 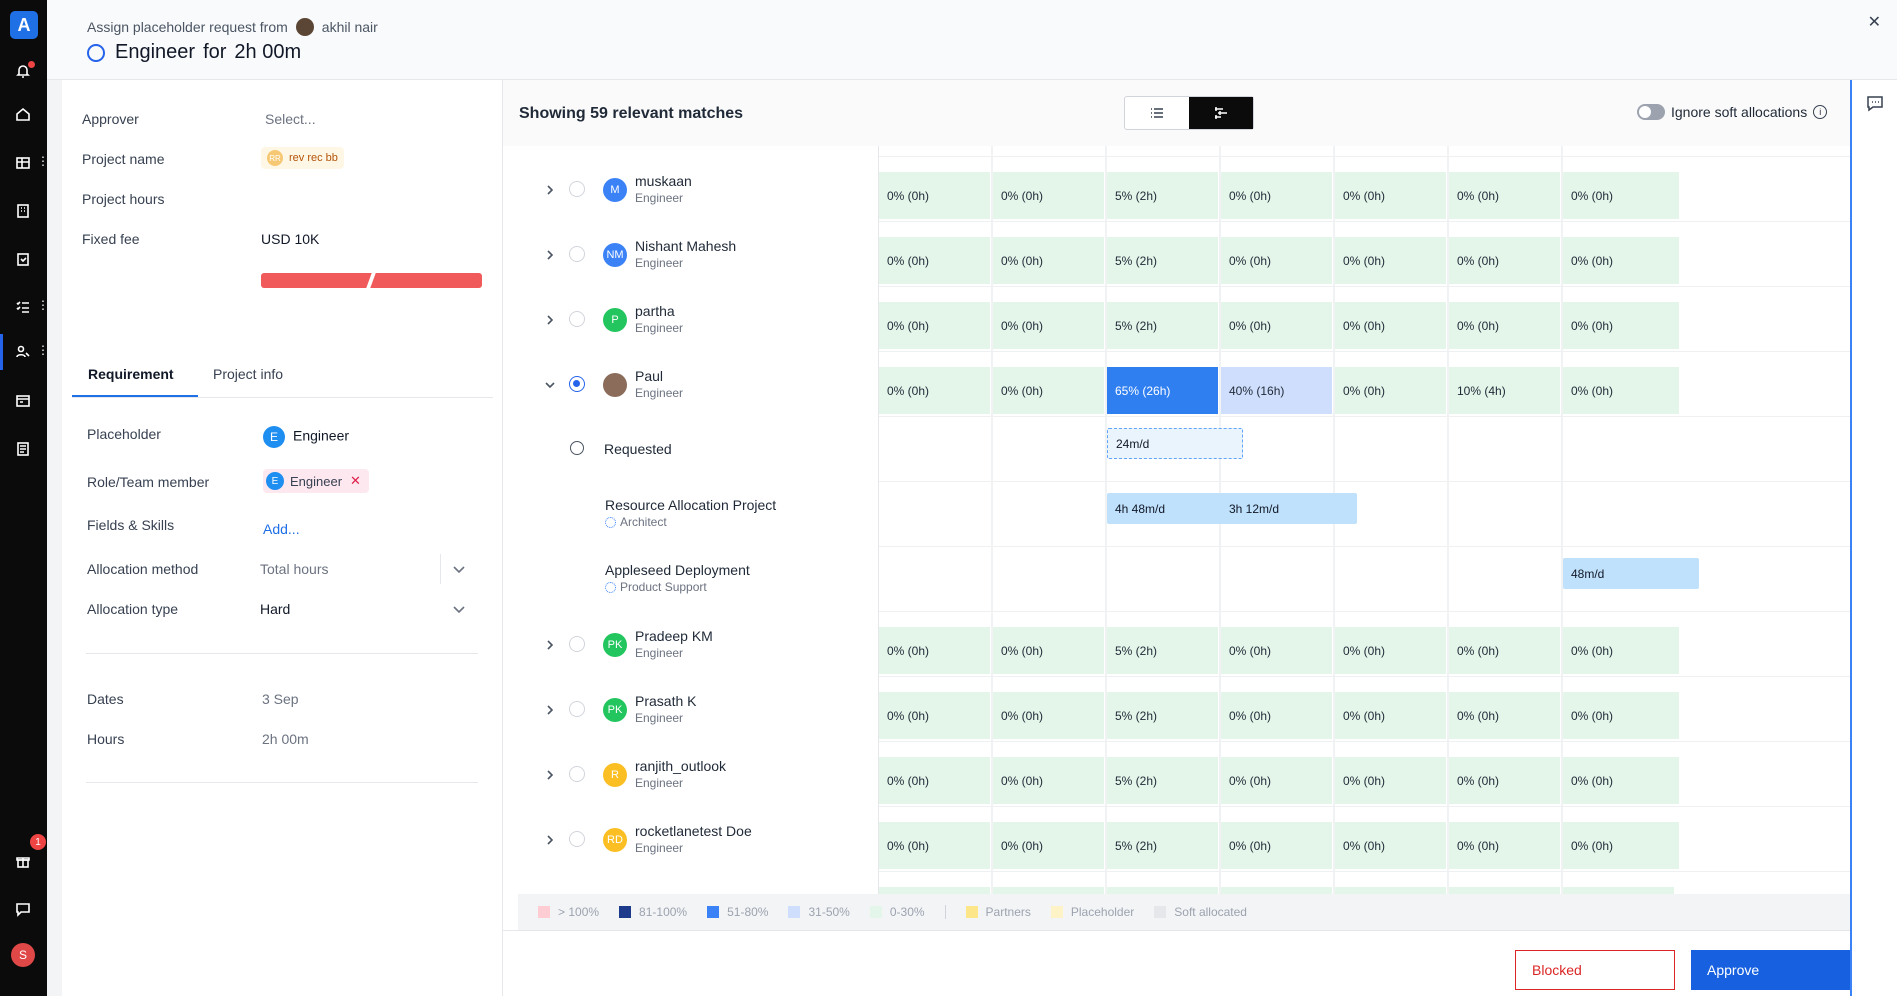 I want to click on timeline-view-button, so click(x=1221, y=113).